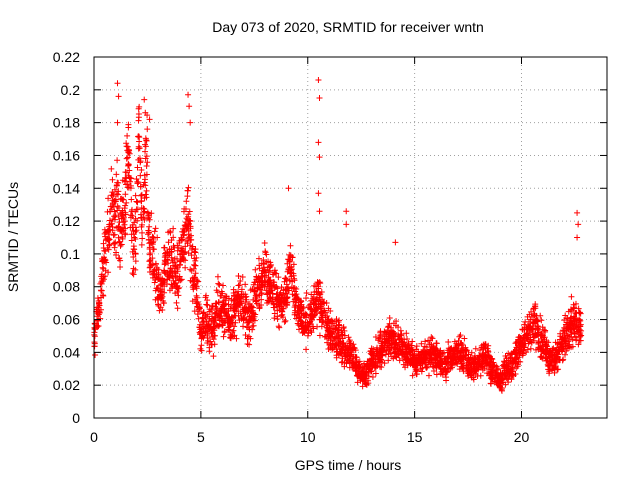  Describe the element at coordinates (348, 465) in the screenshot. I see `x-axis-label: GPS time / hours` at that location.